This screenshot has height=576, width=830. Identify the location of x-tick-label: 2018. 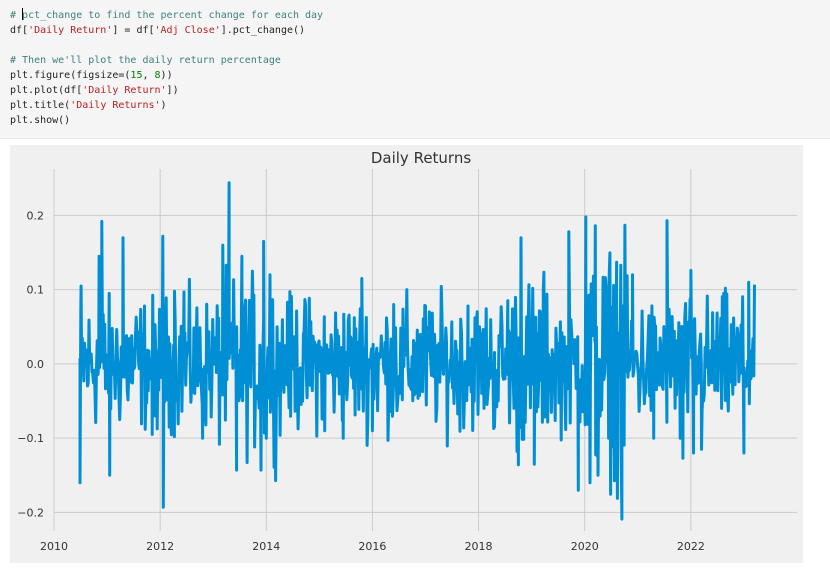
(479, 546).